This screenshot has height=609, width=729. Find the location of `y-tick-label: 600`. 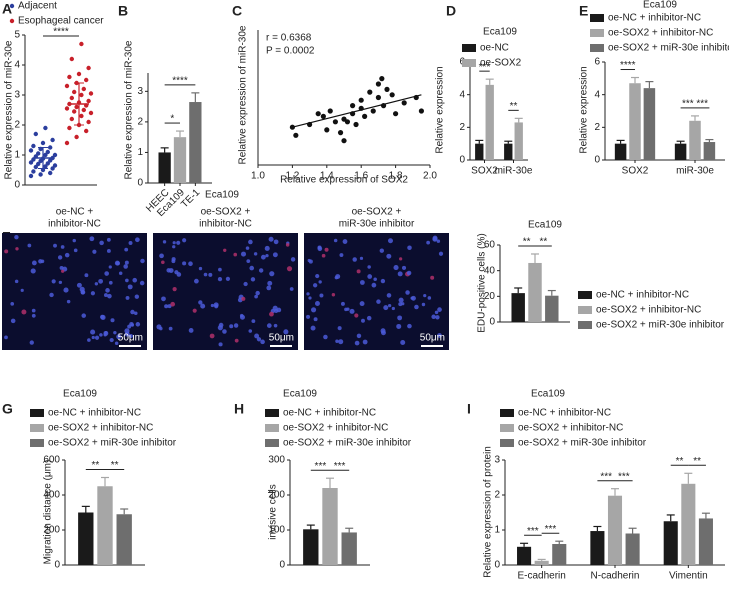

y-tick-label: 600 is located at coordinates (51, 460).